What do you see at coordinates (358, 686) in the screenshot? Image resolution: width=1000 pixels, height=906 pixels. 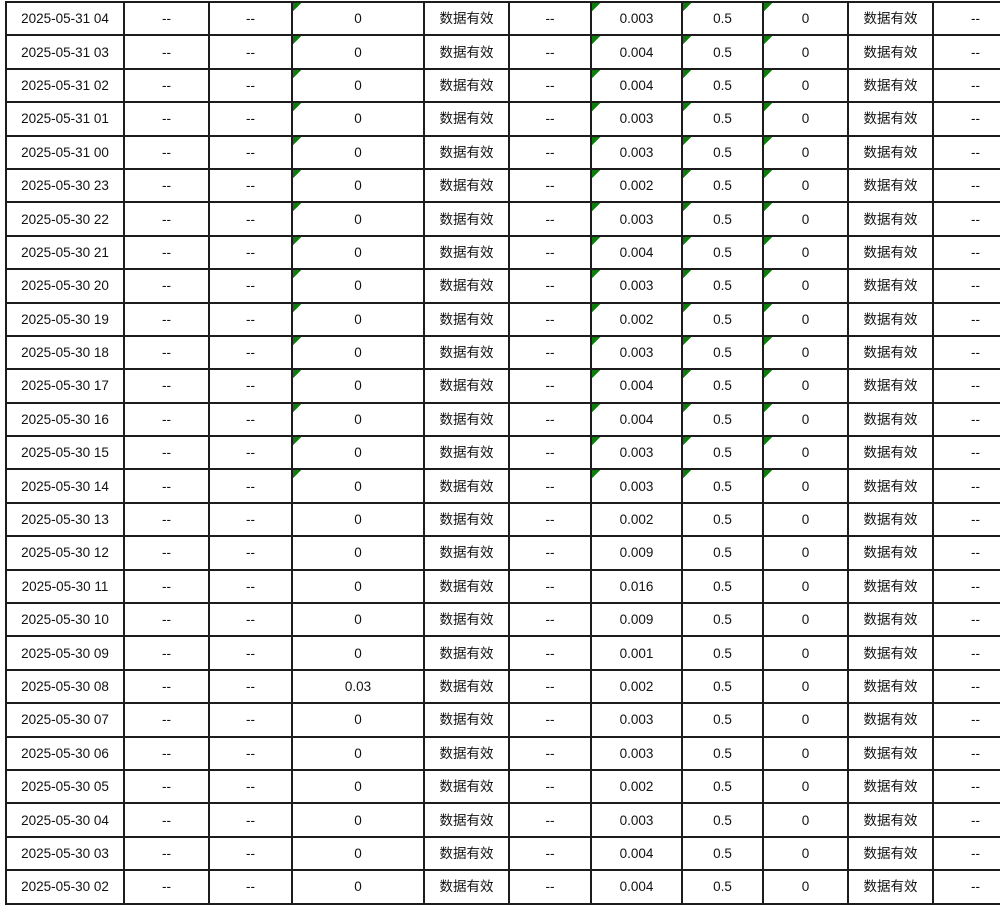 I see `cell-value: 0.03` at bounding box center [358, 686].